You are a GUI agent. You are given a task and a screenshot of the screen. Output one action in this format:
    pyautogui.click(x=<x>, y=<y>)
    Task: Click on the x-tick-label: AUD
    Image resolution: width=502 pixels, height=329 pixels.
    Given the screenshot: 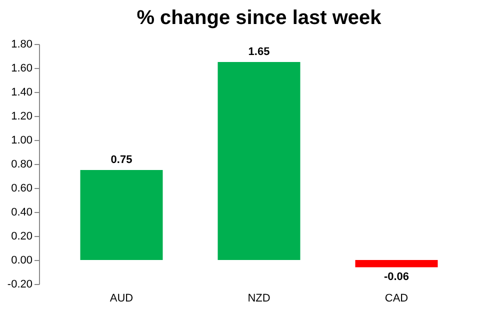 What is the action you would take?
    pyautogui.click(x=122, y=298)
    